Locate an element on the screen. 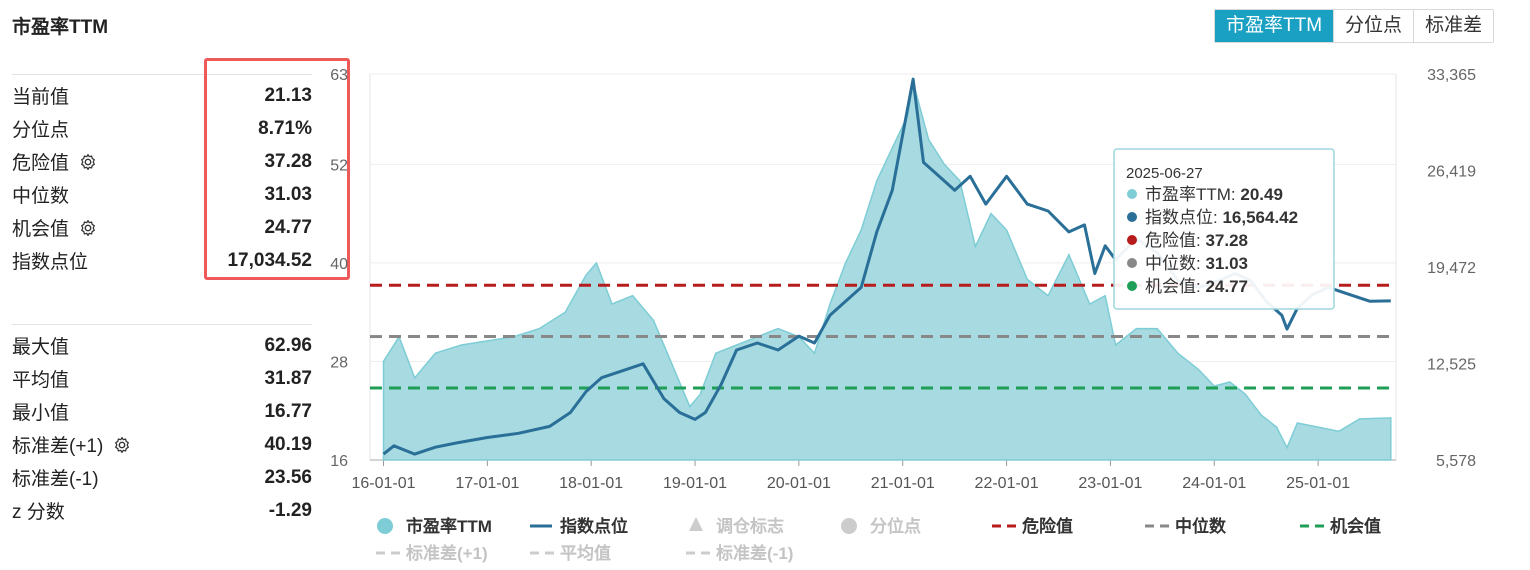 This screenshot has height=570, width=1530. metric-tabs: 市盈率TTM 分位点 标准差 is located at coordinates (1354, 26).